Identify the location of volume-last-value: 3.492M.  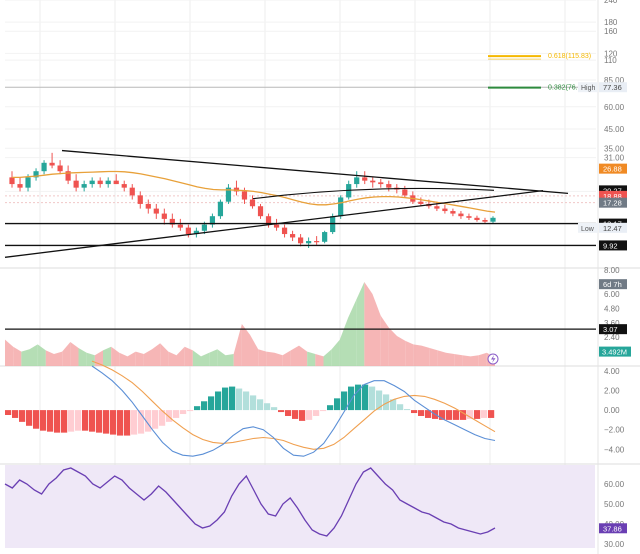
(614, 352).